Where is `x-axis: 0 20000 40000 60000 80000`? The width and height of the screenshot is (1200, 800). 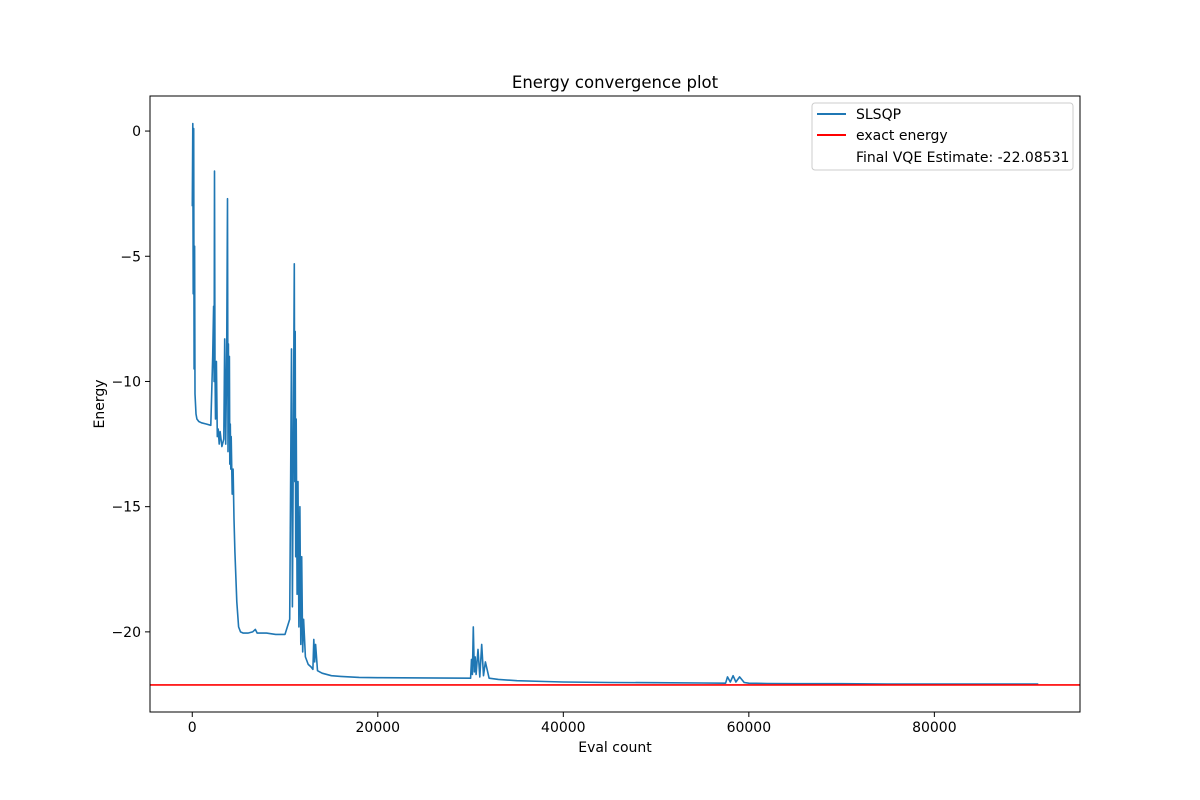 x-axis: 0 20000 40000 60000 80000 is located at coordinates (572, 724).